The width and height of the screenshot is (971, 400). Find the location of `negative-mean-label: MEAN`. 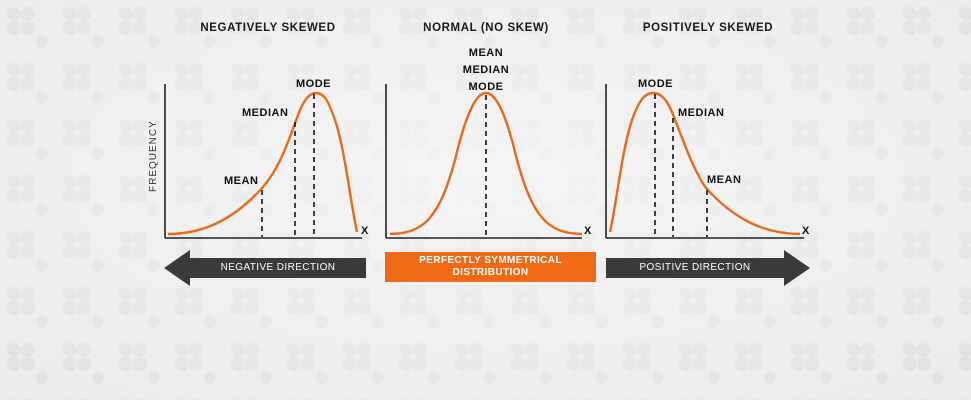

negative-mean-label: MEAN is located at coordinates (241, 181).